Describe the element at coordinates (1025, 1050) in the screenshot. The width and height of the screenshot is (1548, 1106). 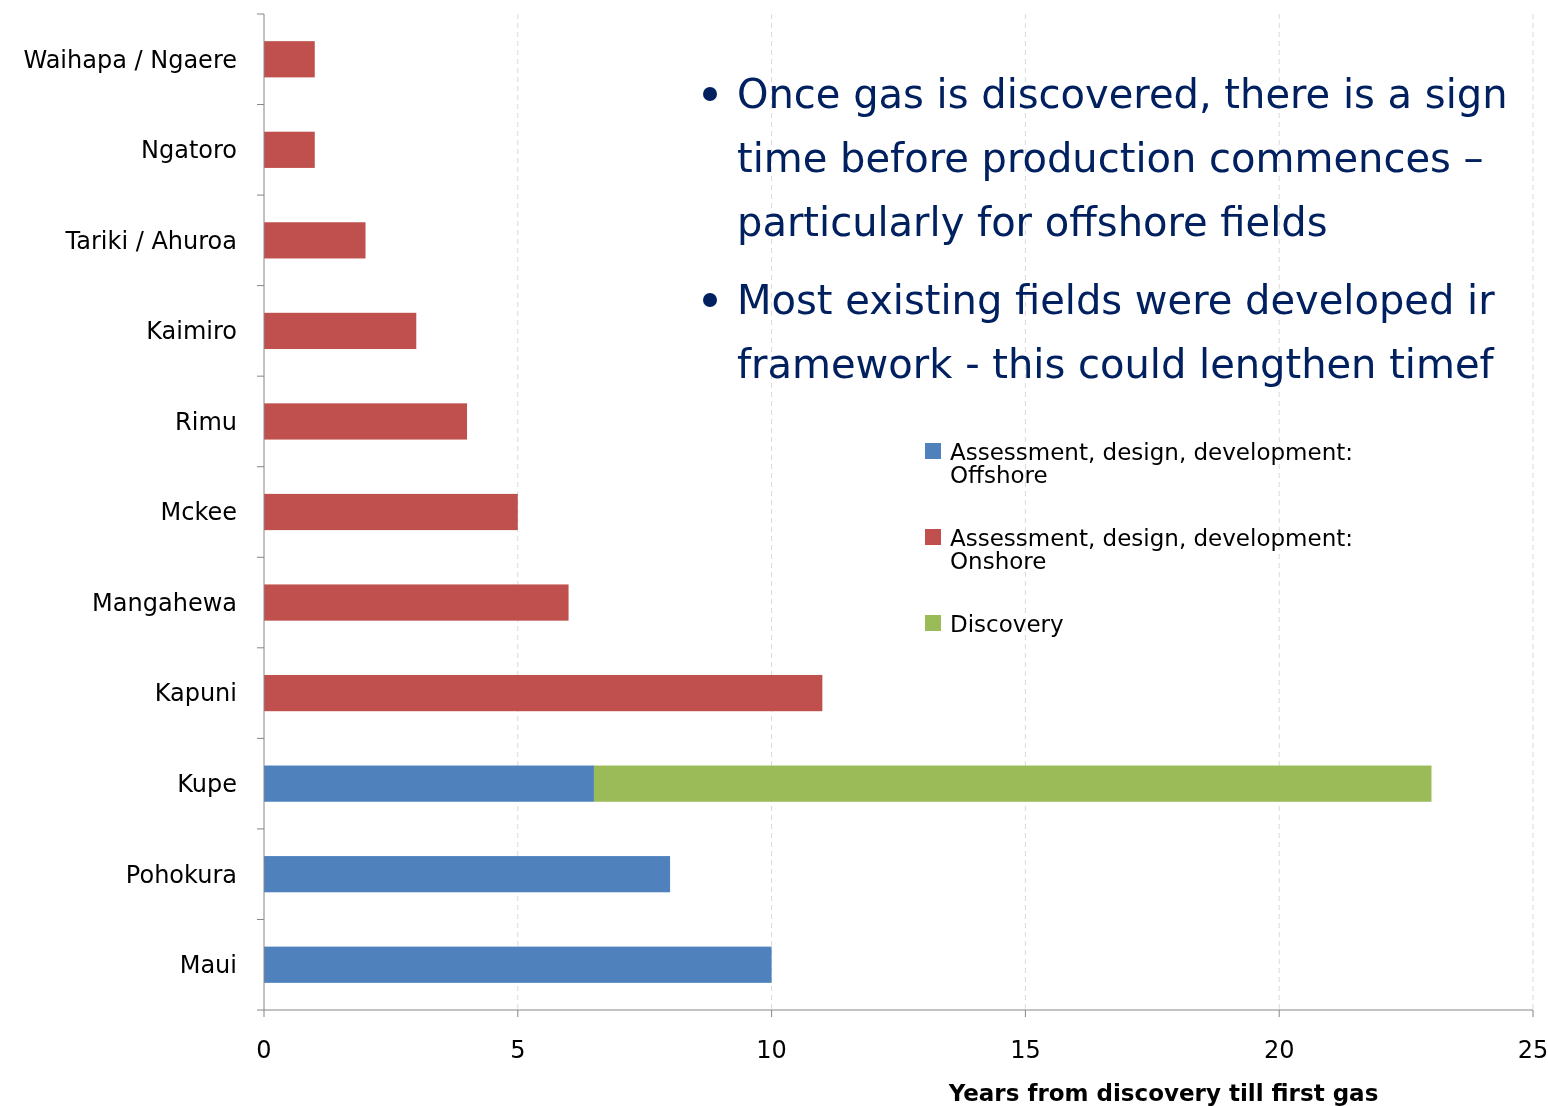
I see `x-tick-label: 15` at that location.